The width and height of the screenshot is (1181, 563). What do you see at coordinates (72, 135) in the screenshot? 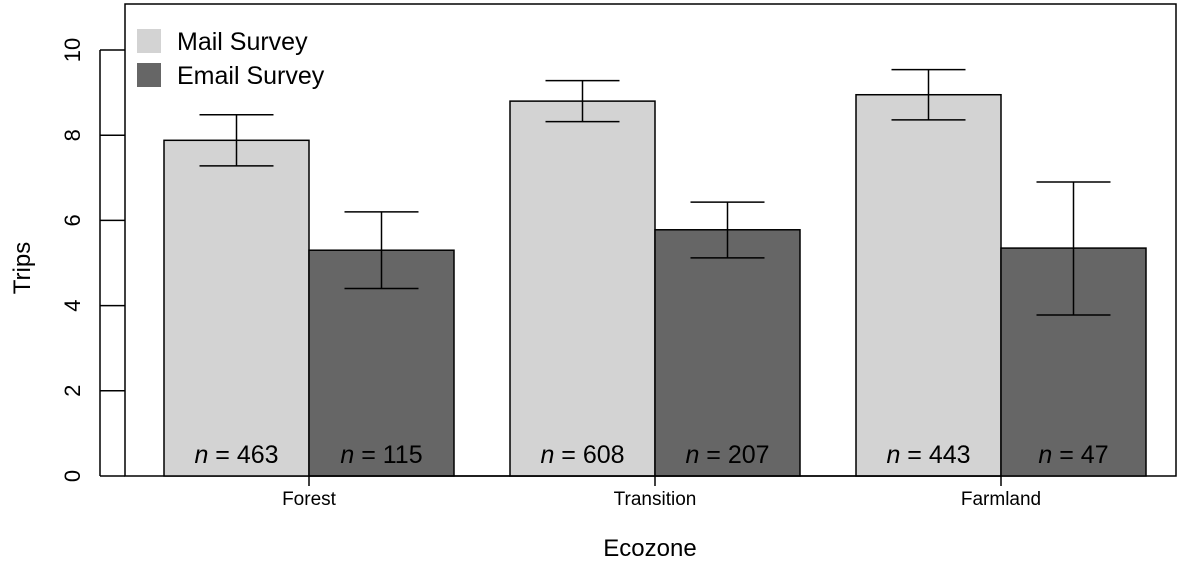
I see `y-tick-label: 8` at bounding box center [72, 135].